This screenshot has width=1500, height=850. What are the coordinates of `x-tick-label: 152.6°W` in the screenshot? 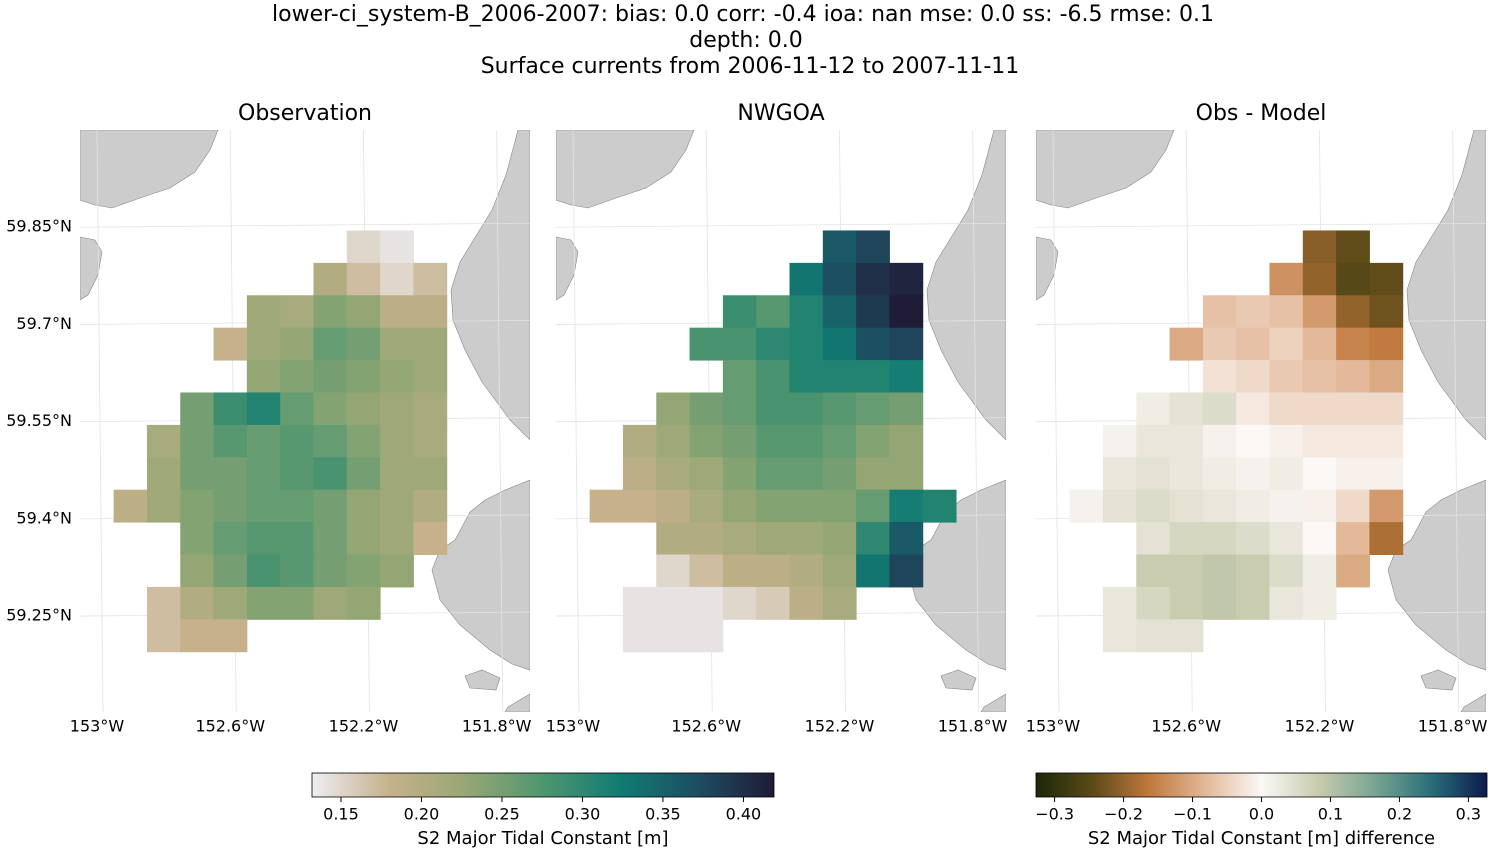 It's located at (1186, 726).